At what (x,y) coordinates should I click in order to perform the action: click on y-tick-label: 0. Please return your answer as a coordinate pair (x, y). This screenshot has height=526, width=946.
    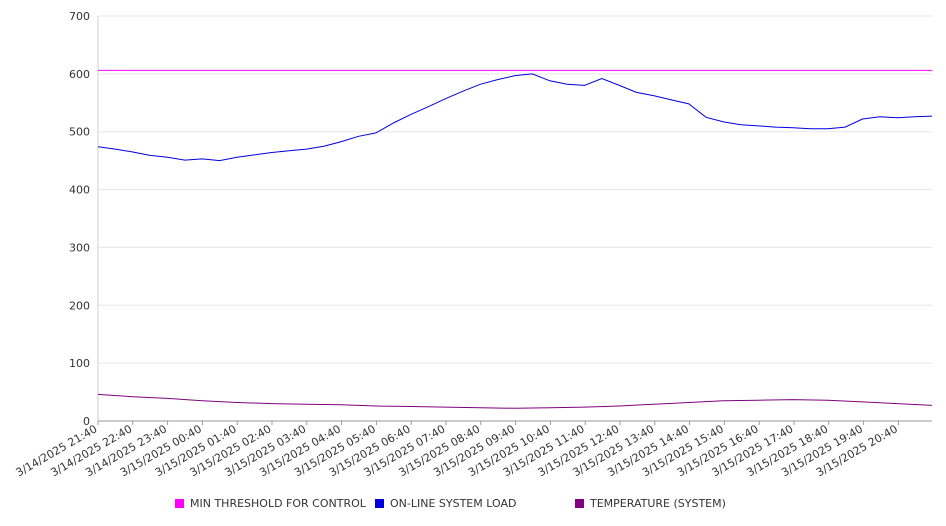
    Looking at the image, I should click on (86, 421).